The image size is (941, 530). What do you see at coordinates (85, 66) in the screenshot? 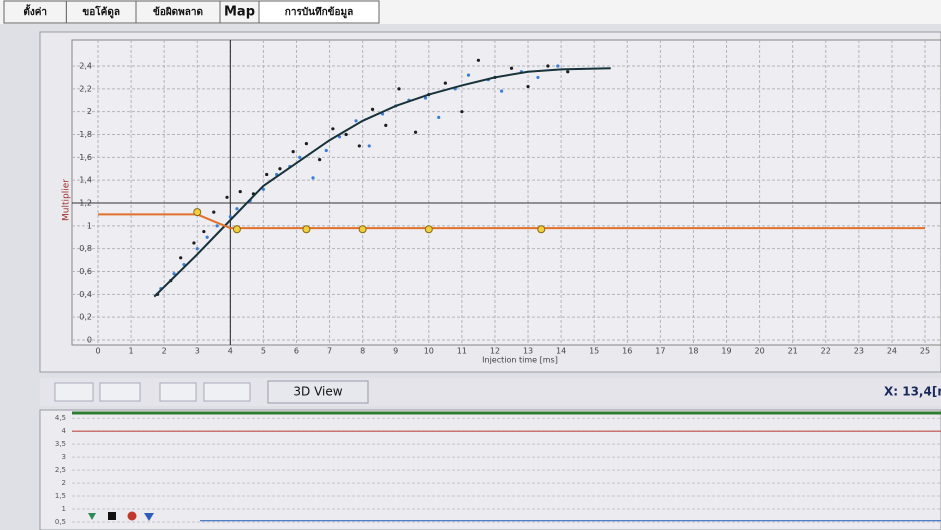
I see `y-tick-label: 2,4` at bounding box center [85, 66].